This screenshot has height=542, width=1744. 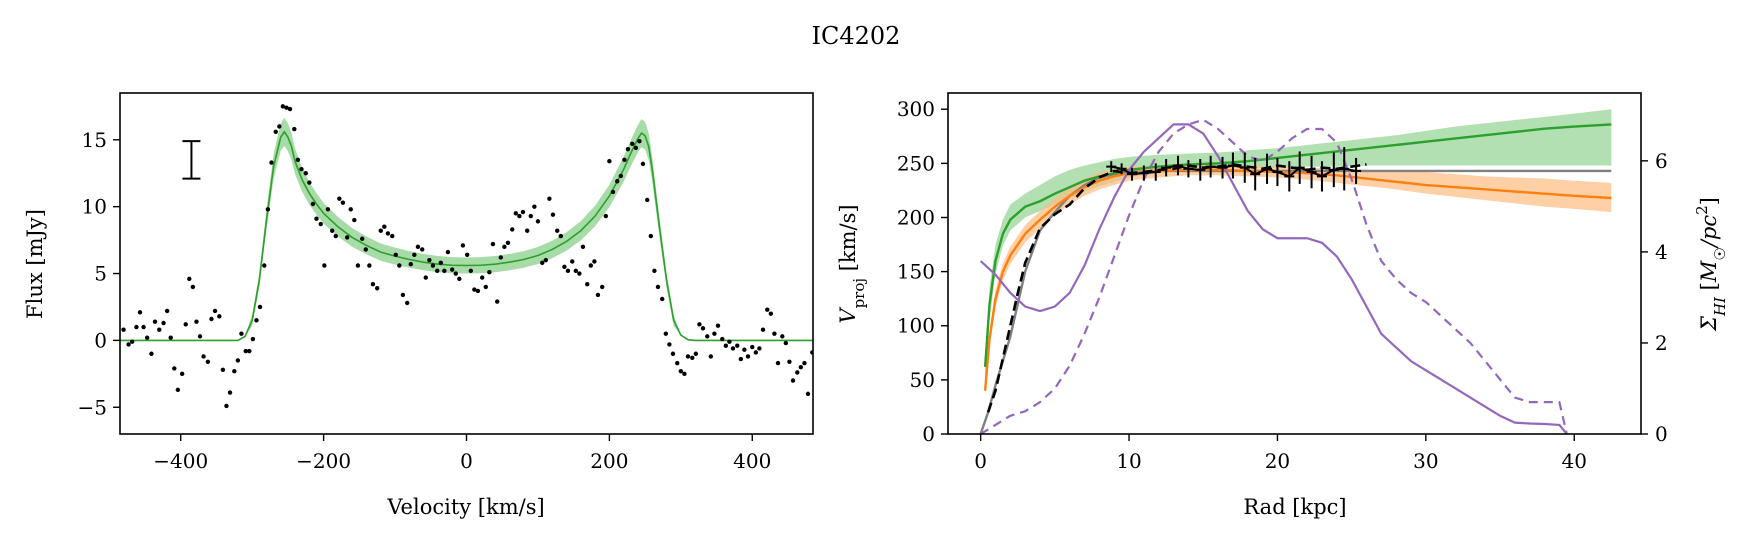 I want to click on x-tick-label: 20, so click(x=1277, y=461).